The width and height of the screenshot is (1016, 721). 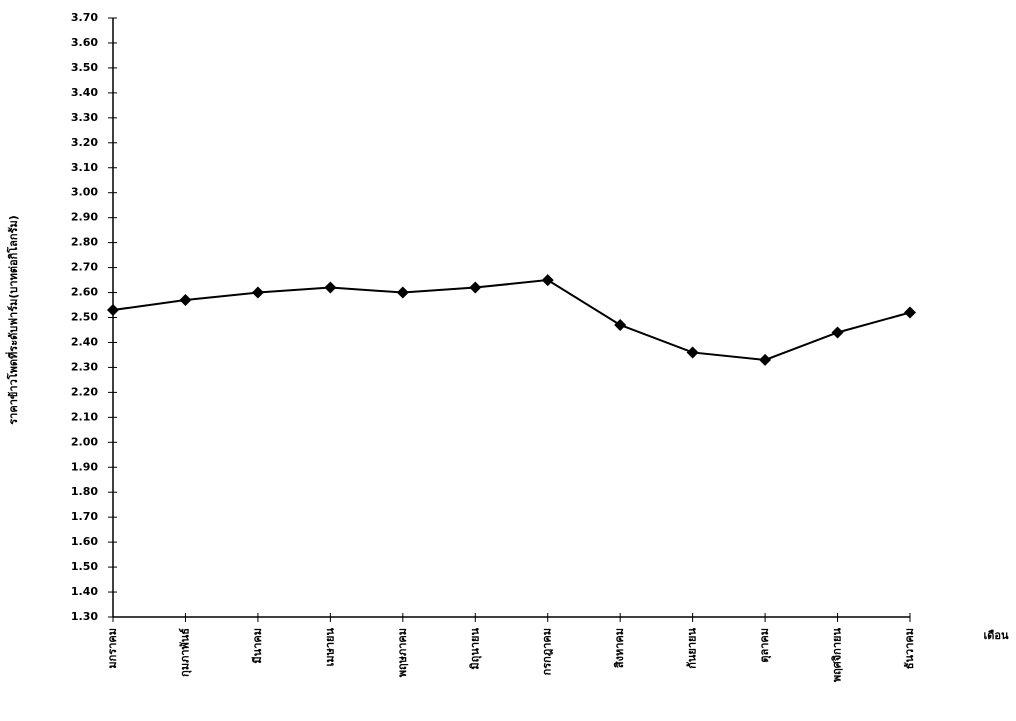 I want to click on y-tick-label: 3.70, so click(x=84, y=17).